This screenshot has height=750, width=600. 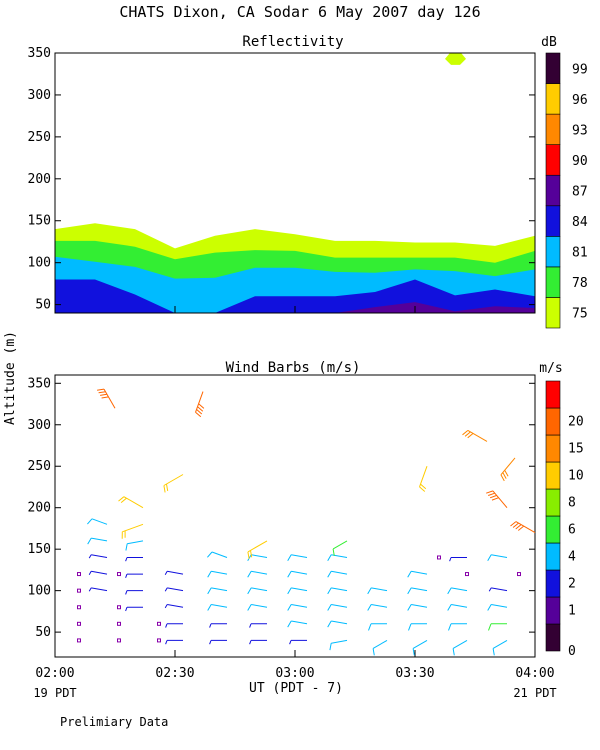 What do you see at coordinates (580, 192) in the screenshot?
I see `reflectivity-colorbar-label: 87` at bounding box center [580, 192].